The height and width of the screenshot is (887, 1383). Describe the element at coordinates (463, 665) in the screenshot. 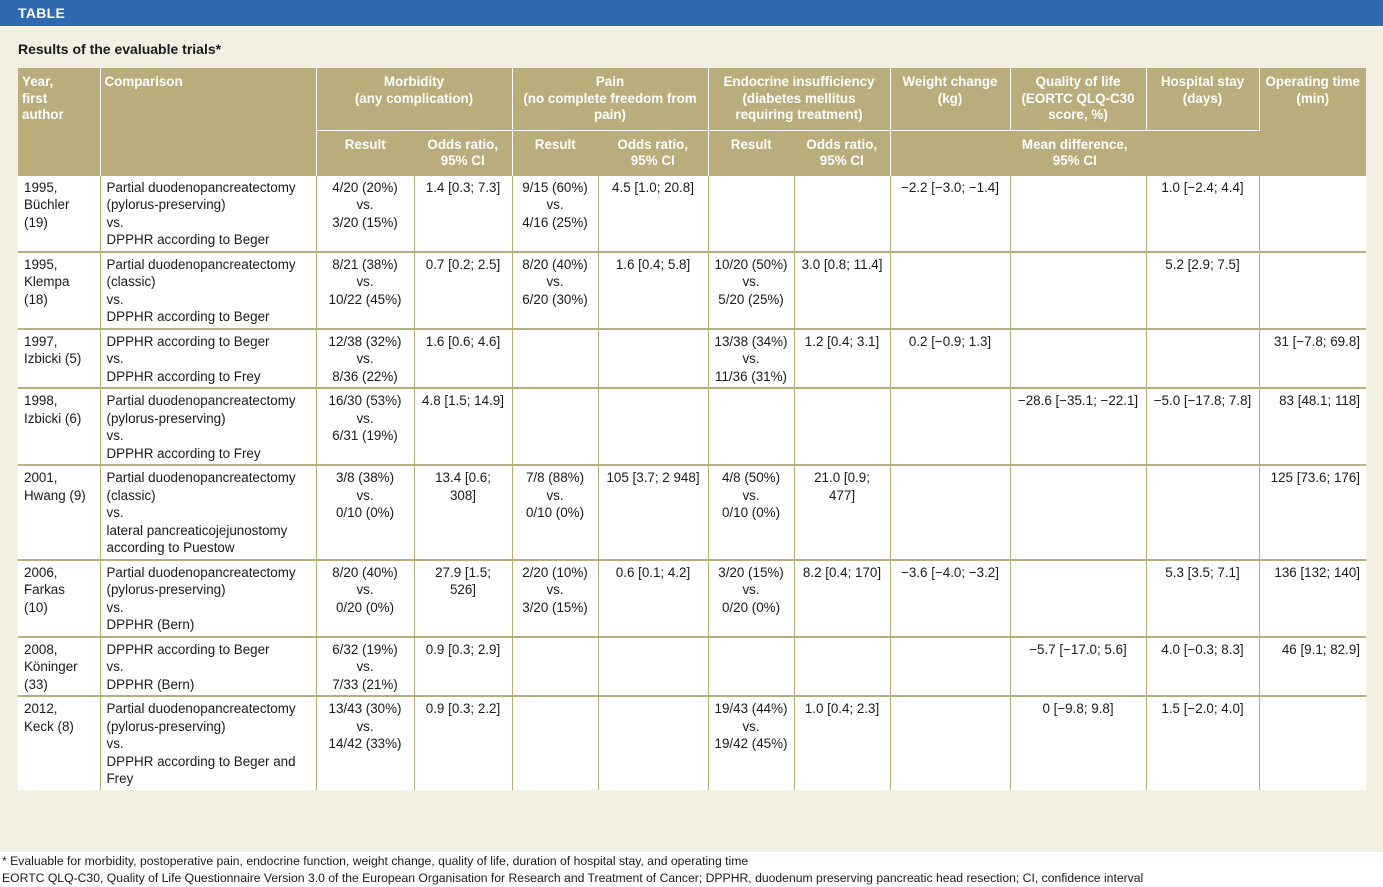

I see `cell-morbidity-odds: 0.9 [0.3; 2.9]` at that location.